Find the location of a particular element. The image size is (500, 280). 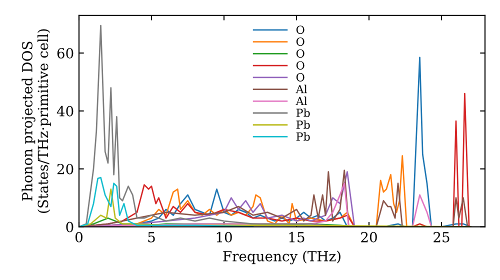

x-tick-label: 5 is located at coordinates (151, 237).